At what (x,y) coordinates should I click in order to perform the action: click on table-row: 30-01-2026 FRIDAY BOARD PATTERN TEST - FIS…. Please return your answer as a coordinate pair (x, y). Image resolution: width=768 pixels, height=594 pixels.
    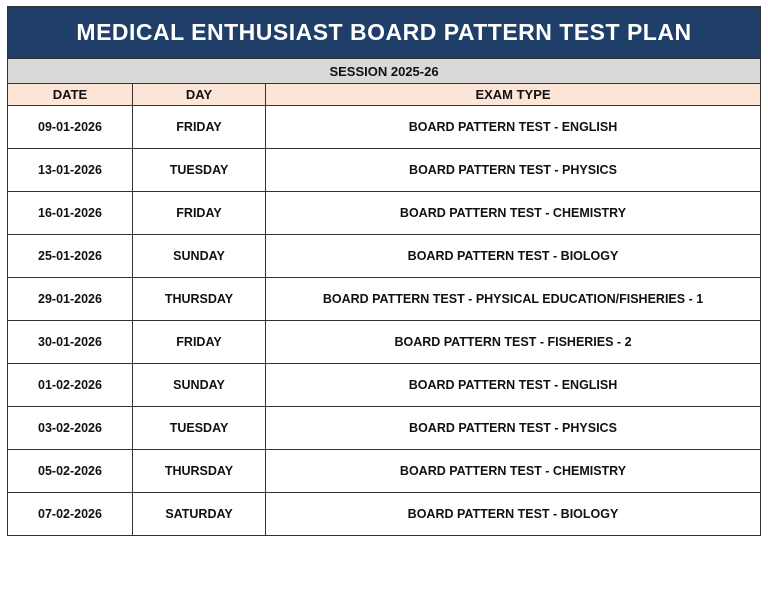
    Looking at the image, I should click on (384, 342).